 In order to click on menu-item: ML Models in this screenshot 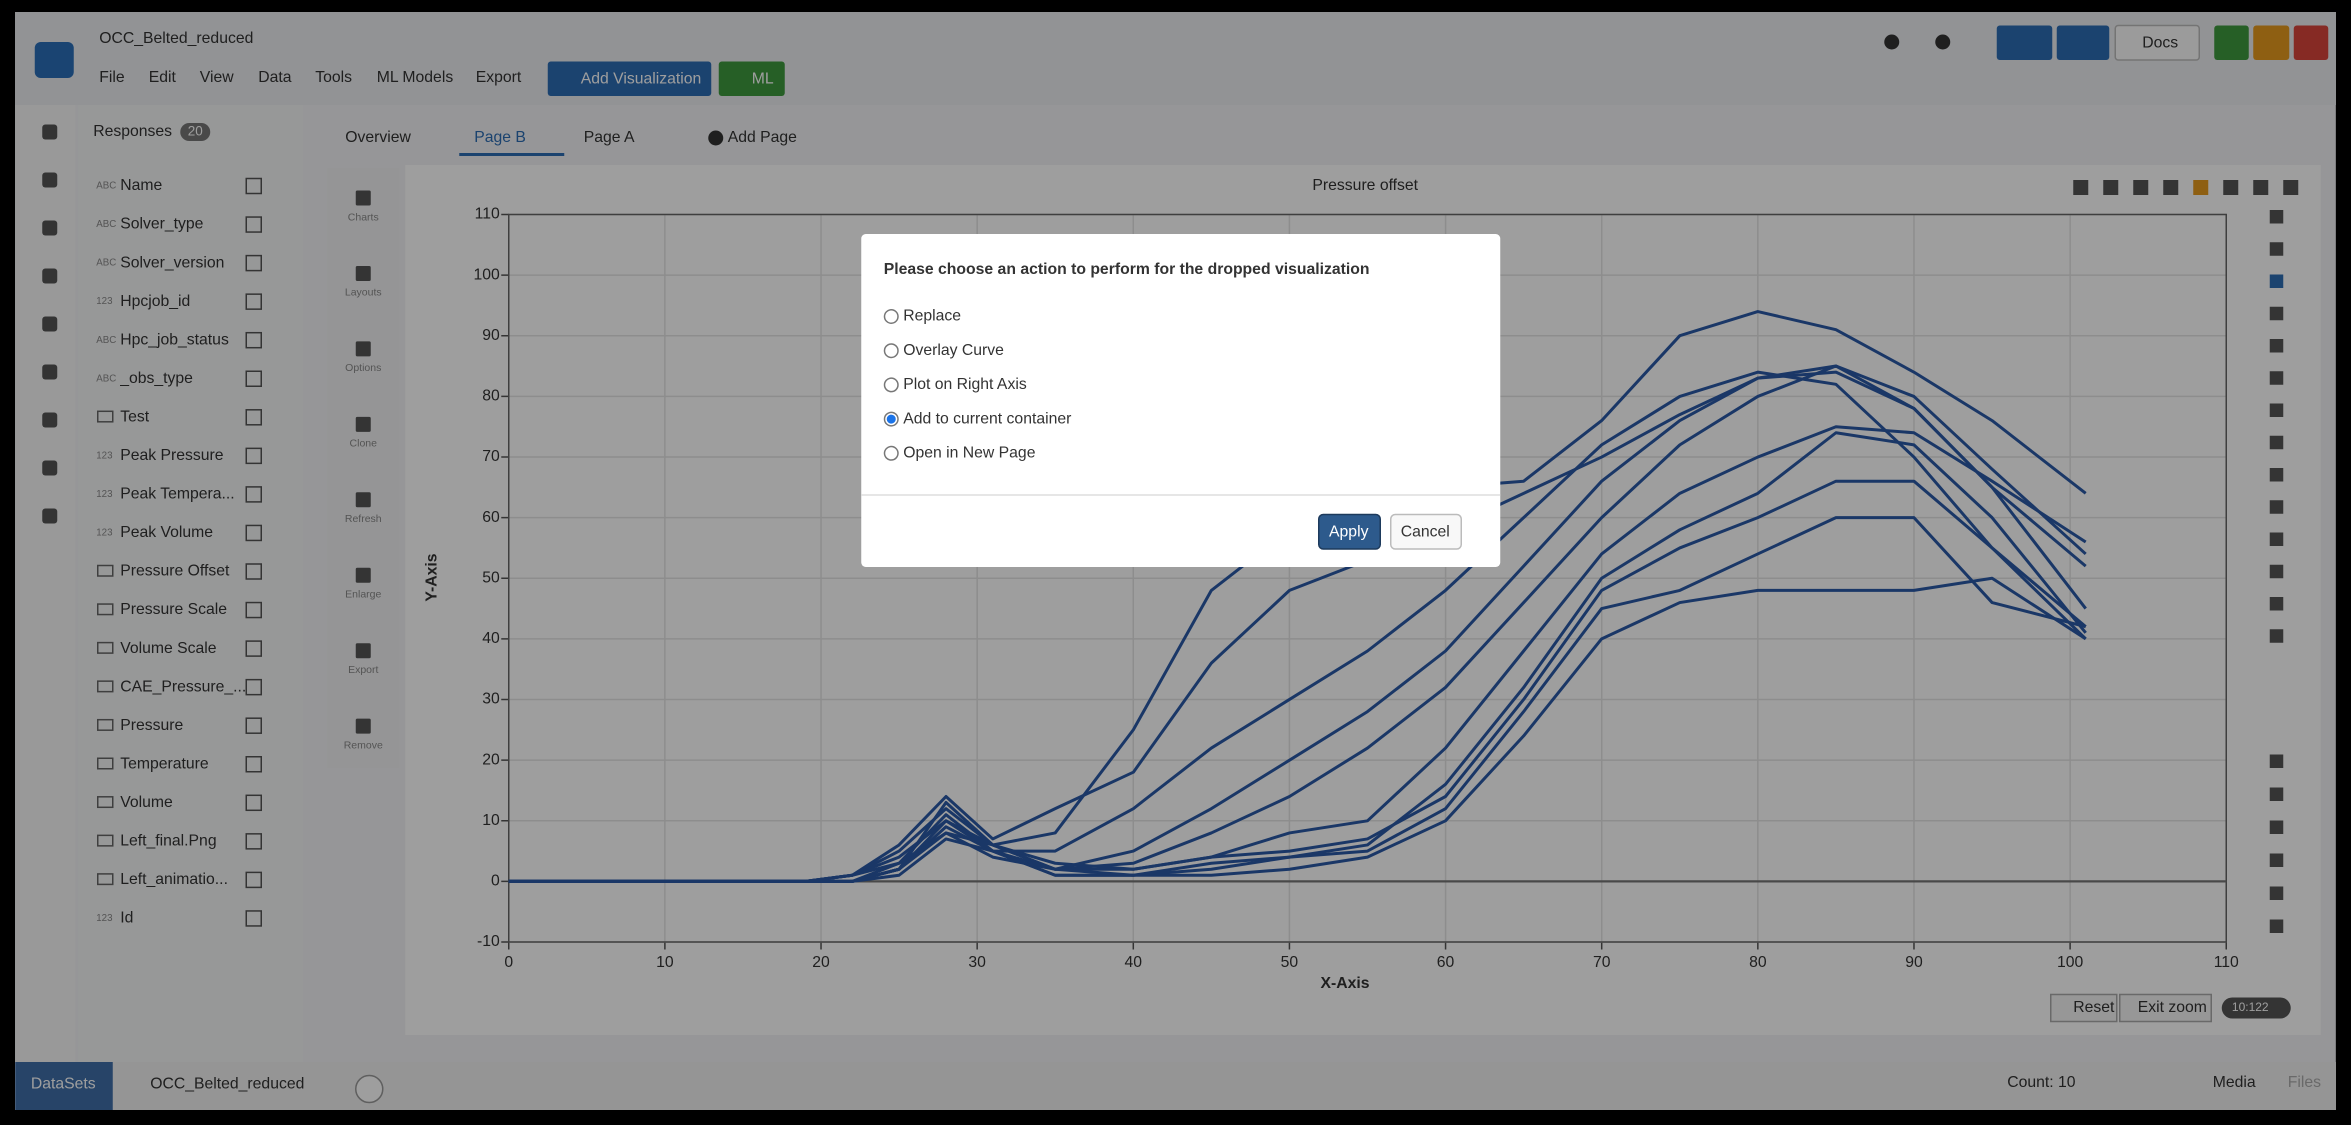, I will do `click(415, 77)`.